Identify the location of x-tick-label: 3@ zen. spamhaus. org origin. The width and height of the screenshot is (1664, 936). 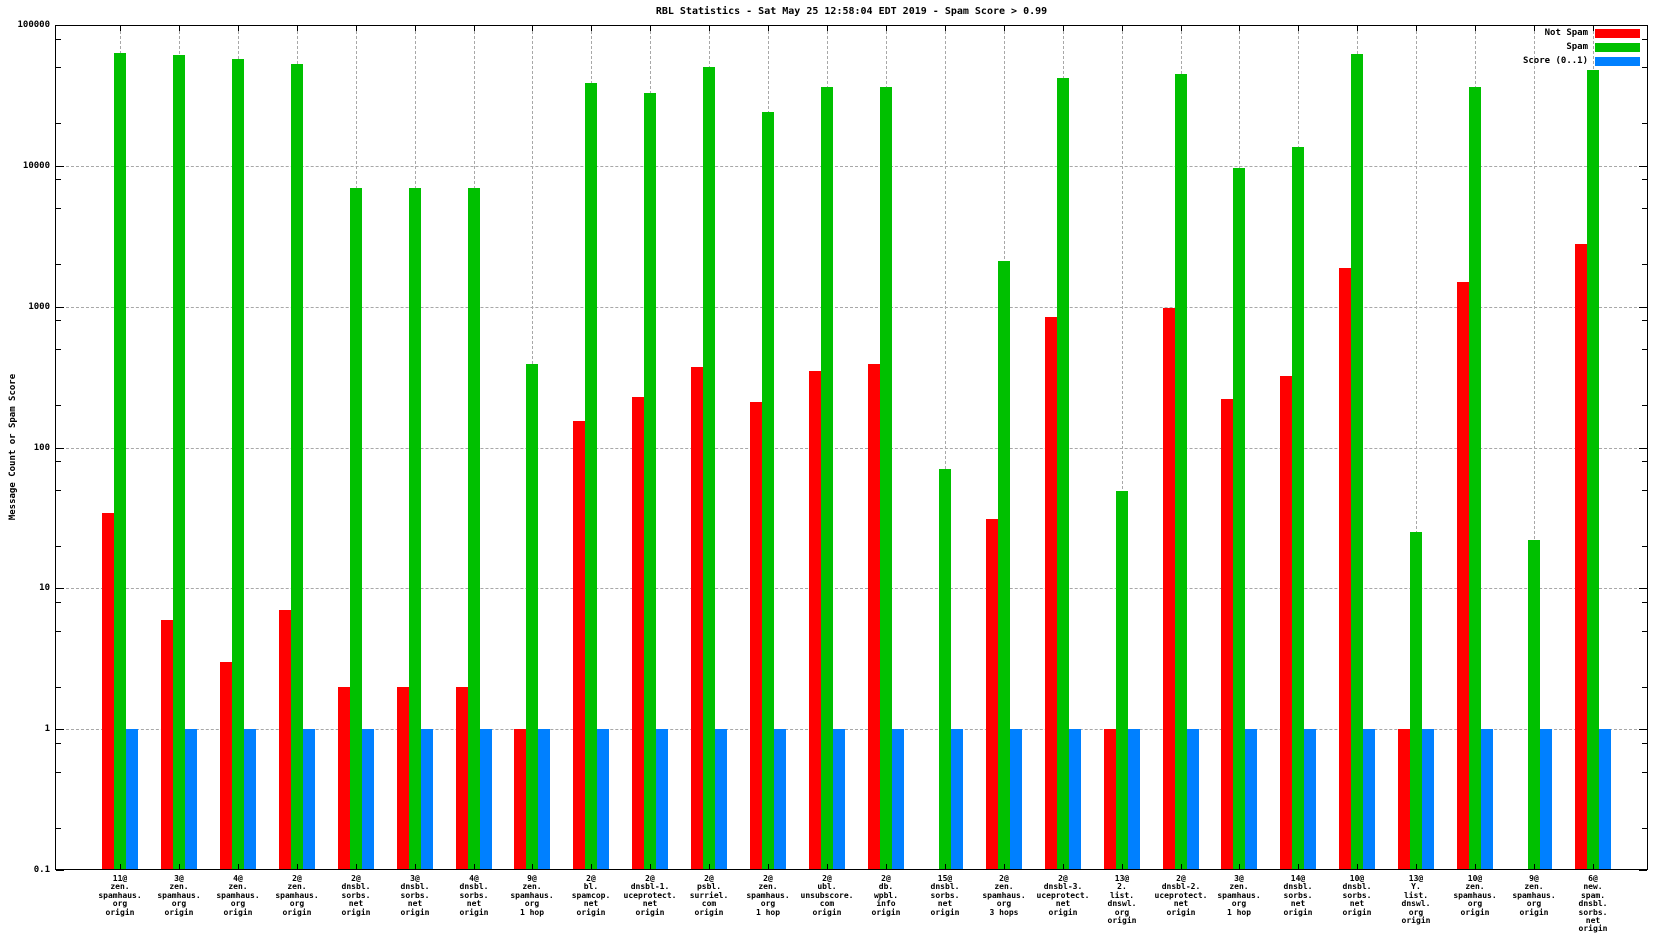
(179, 895).